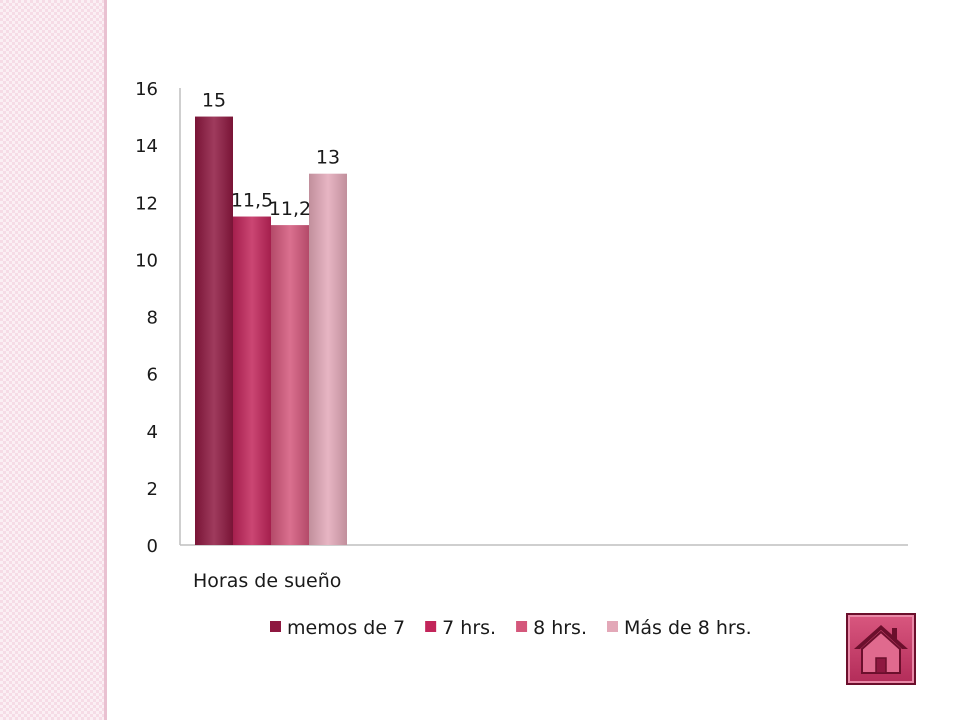 Image resolution: width=960 pixels, height=720 pixels. Describe the element at coordinates (146, 260) in the screenshot. I see `y-tick-label: 10` at that location.